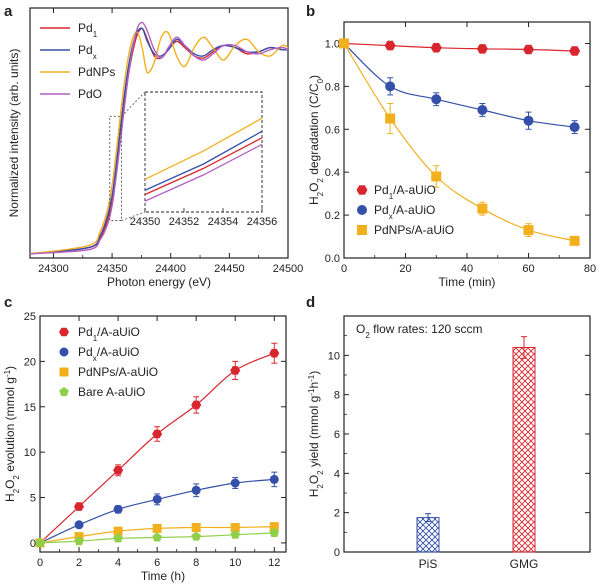 This screenshot has height=587, width=600. What do you see at coordinates (157, 563) in the screenshot?
I see `panel-c-x-tick-label: 6` at bounding box center [157, 563].